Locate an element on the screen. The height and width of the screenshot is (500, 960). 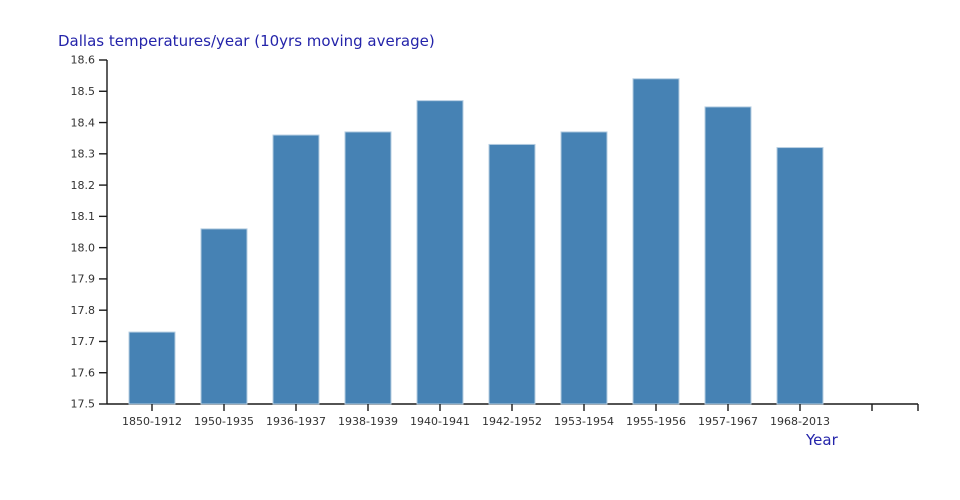
bar-1936-1937 is located at coordinates (296, 269).